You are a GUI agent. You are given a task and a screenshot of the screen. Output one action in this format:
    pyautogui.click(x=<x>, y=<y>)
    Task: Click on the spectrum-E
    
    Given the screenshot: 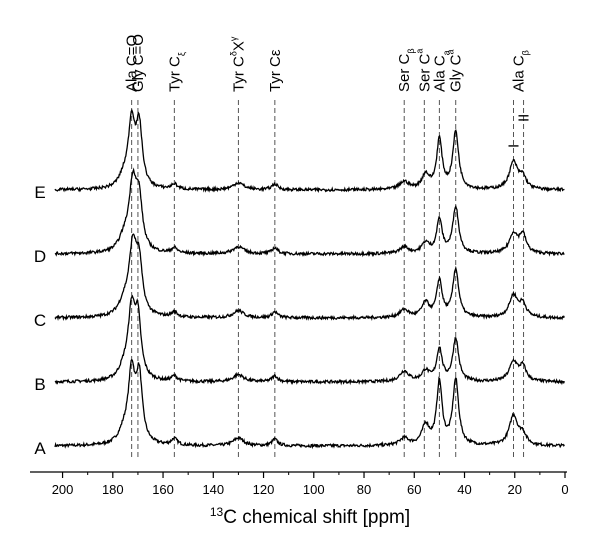 What is the action you would take?
    pyautogui.click(x=309, y=151)
    